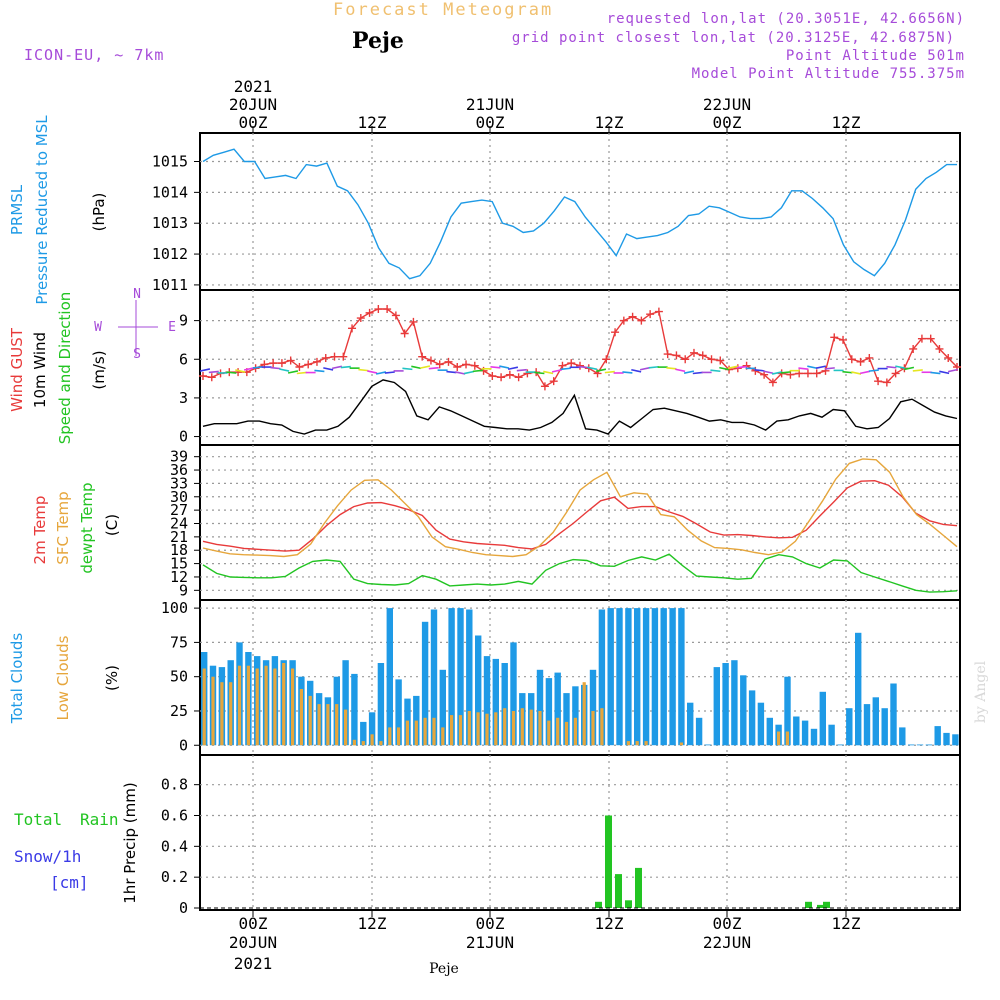 This screenshot has height=1000, width=1000. What do you see at coordinates (69, 882) in the screenshot?
I see `series-label: [cm]` at bounding box center [69, 882].